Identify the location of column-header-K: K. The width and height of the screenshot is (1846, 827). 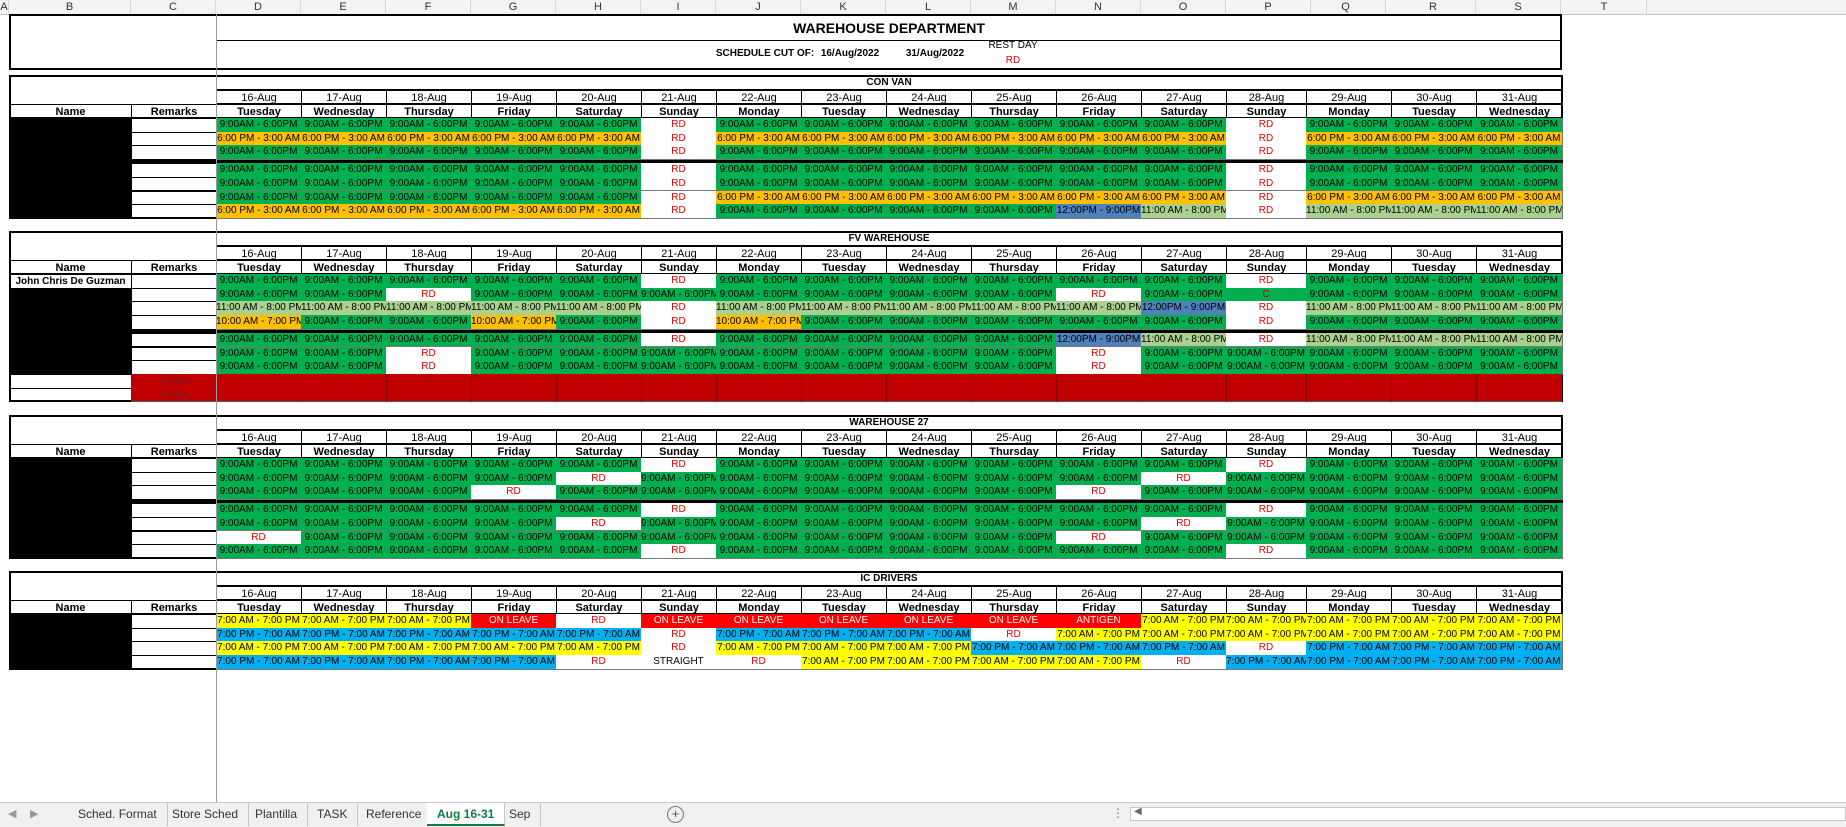
(843, 7).